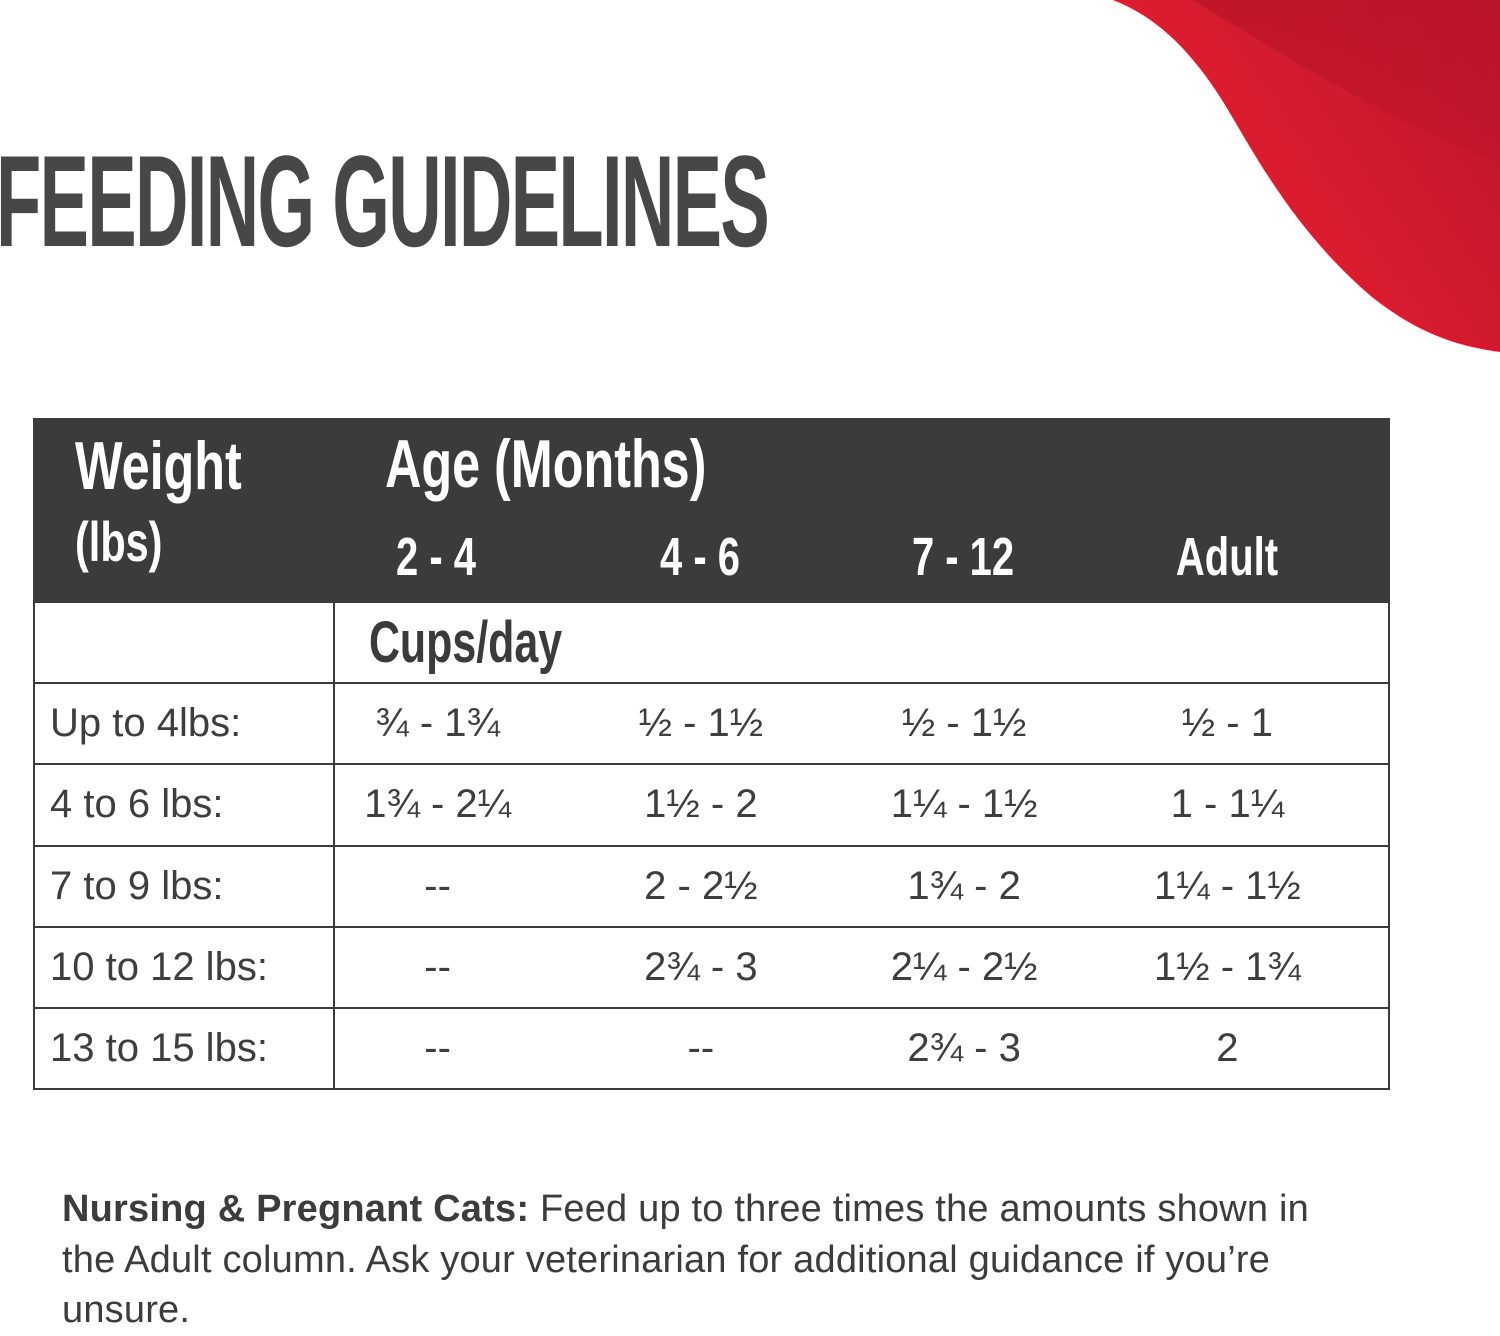 The image size is (1500, 1336). Describe the element at coordinates (860, 805) in the screenshot. I see `row-values: 1¾ - 2¼ 1½ - 2 1¼ - 1½ 1 - 1¼` at that location.